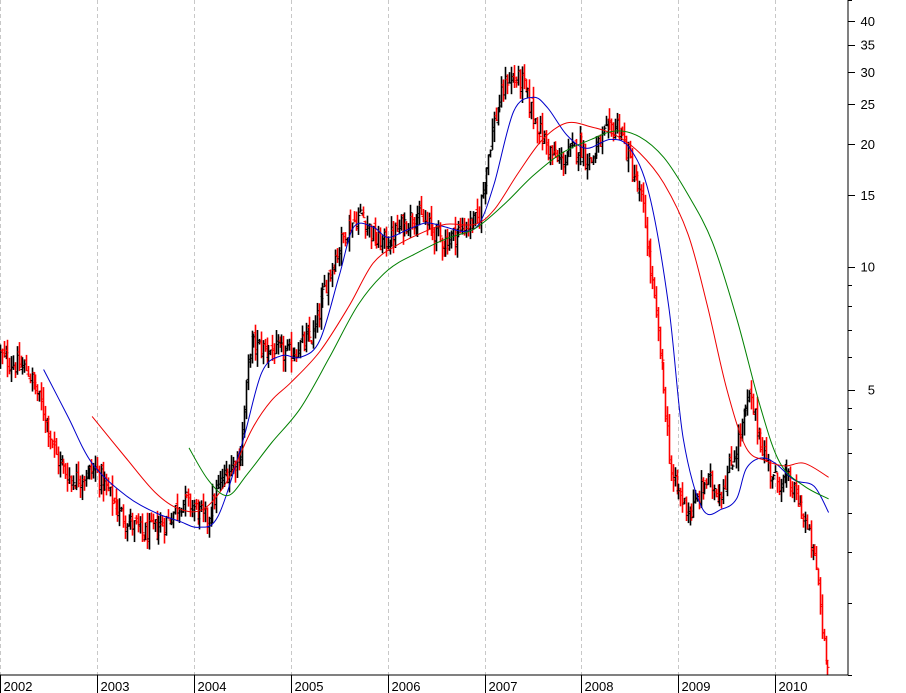 This screenshot has height=693, width=906. What do you see at coordinates (868, 72) in the screenshot?
I see `y-tick-label: 30` at bounding box center [868, 72].